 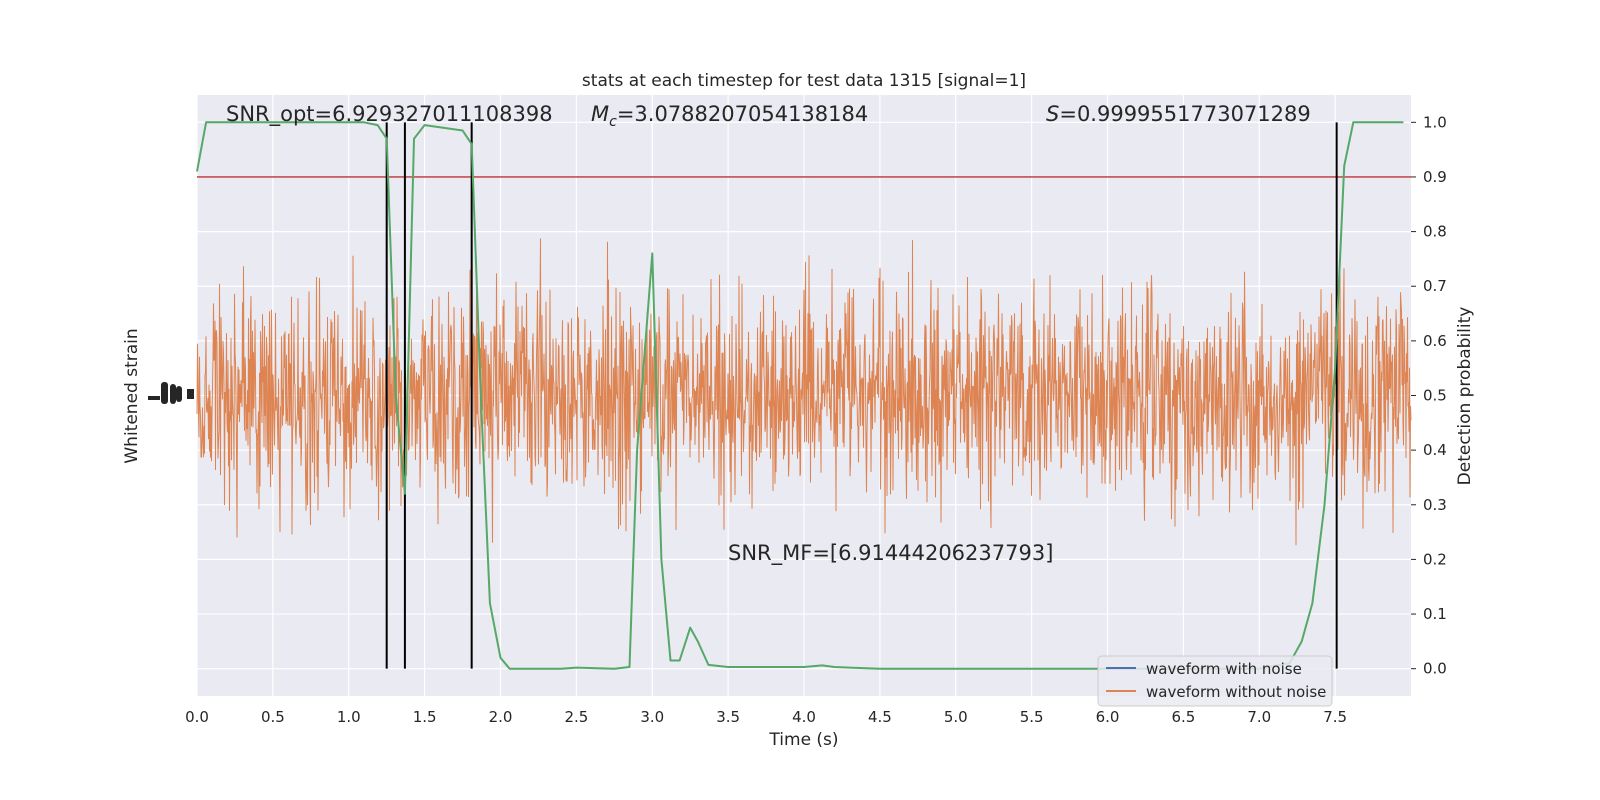 What do you see at coordinates (1435, 341) in the screenshot?
I see `y-tick-label: 0.6` at bounding box center [1435, 341].